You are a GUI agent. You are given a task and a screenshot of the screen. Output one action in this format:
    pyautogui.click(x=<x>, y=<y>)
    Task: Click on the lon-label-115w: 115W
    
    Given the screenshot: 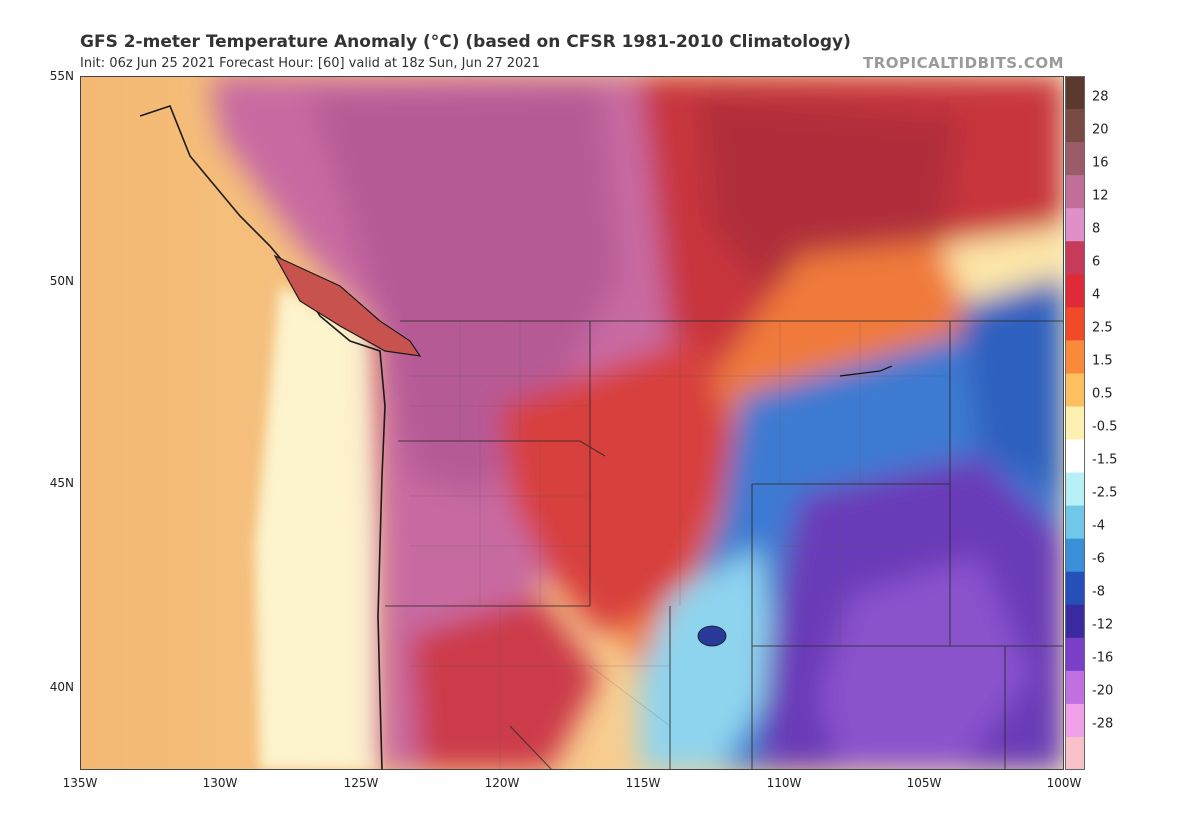 What is the action you would take?
    pyautogui.click(x=643, y=783)
    